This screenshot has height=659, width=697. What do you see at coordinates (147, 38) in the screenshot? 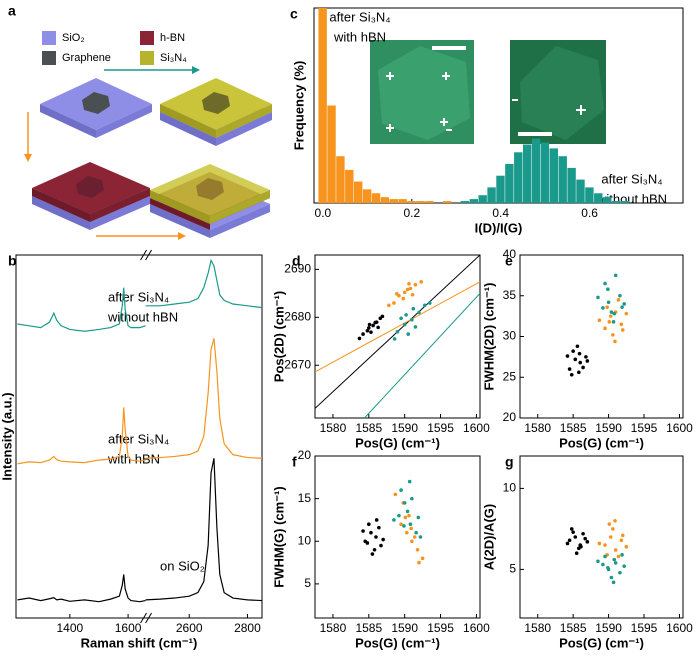
I see `legend-swatch` at bounding box center [147, 38].